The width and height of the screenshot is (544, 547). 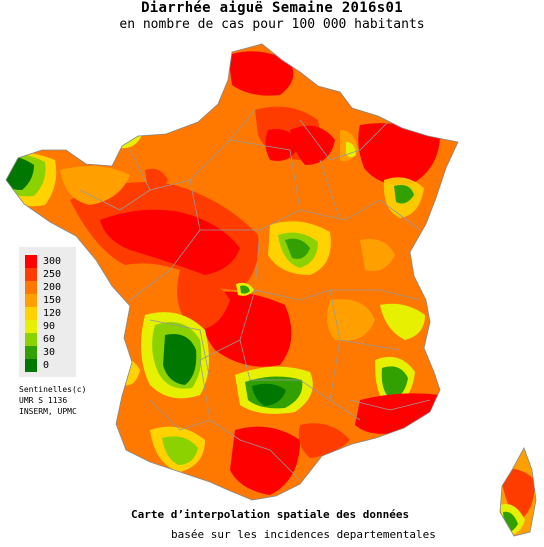 I want to click on legend: 300 250 200 150 120 90 60 30 0, so click(x=47, y=312).